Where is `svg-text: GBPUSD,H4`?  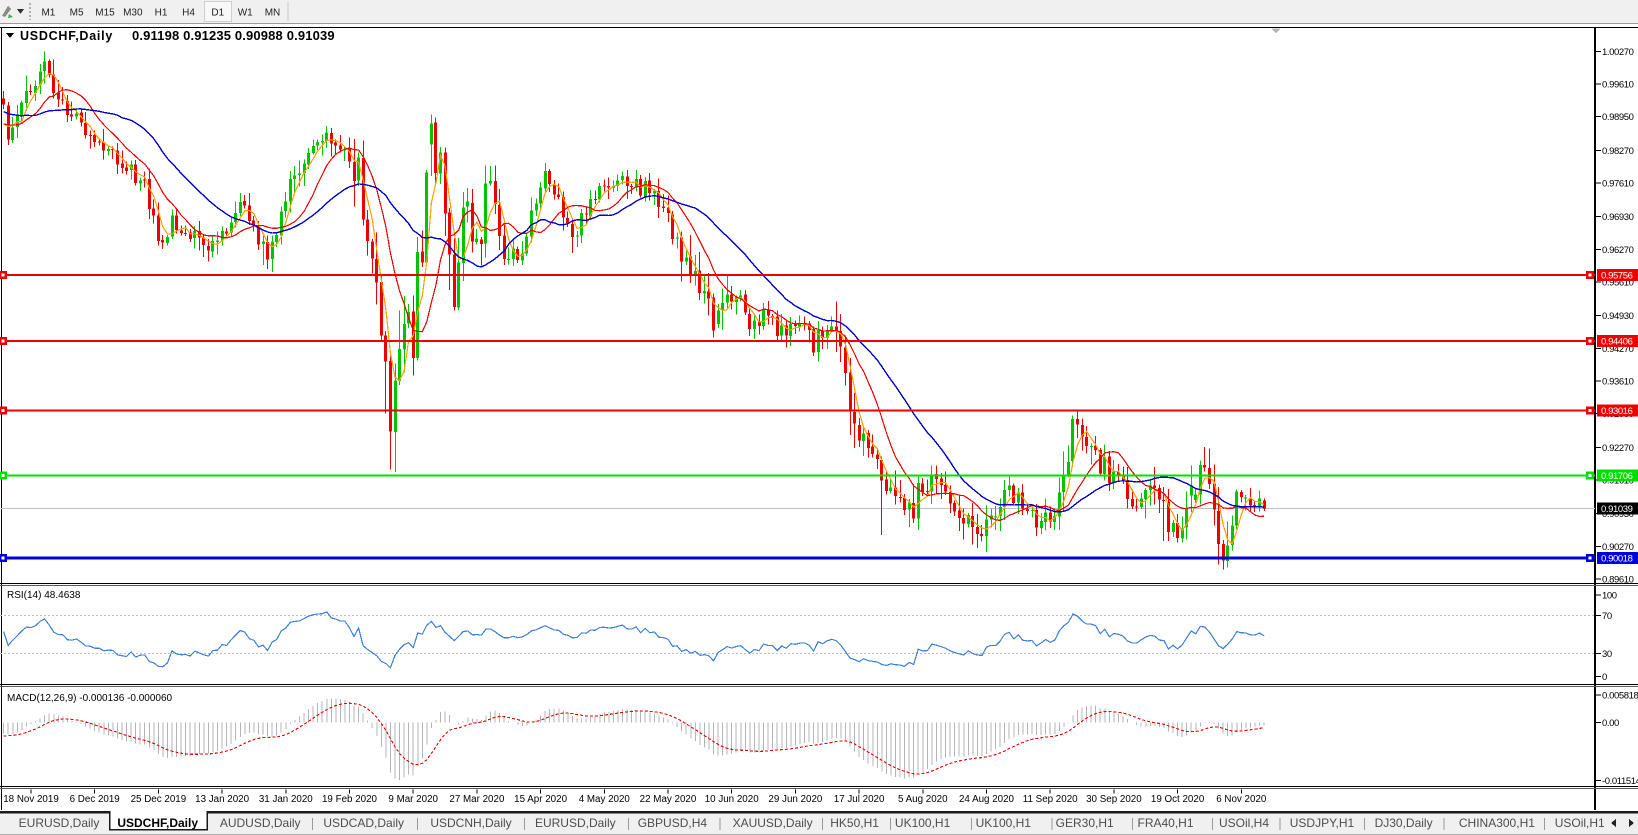 svg-text: GBPUSD,H4 is located at coordinates (673, 823).